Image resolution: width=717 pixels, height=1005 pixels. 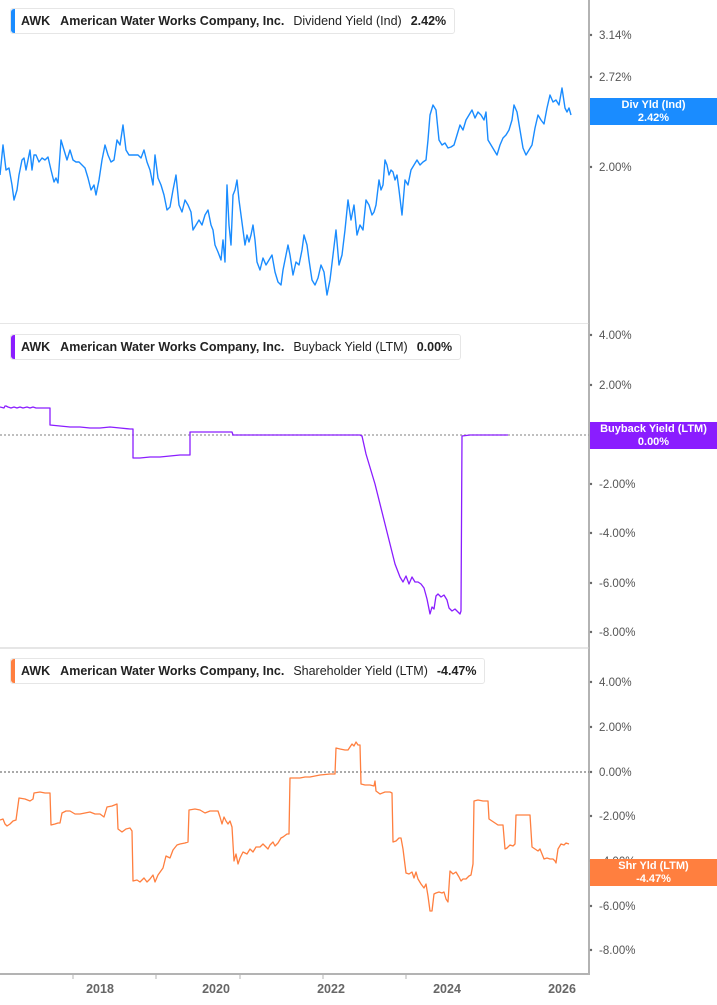 I want to click on y-tick-label: -4.00%, so click(x=617, y=534).